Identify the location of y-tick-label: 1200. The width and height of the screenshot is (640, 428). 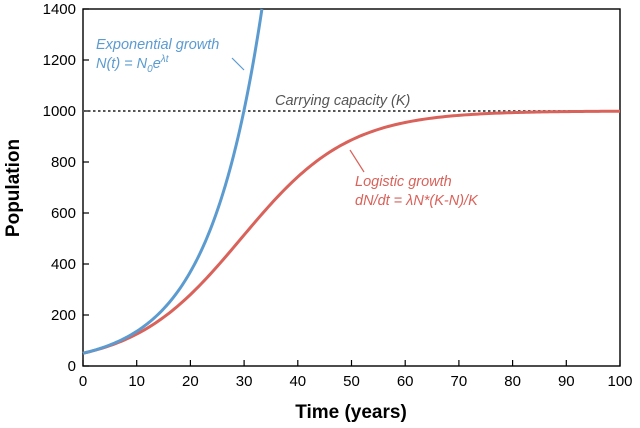
(59, 60).